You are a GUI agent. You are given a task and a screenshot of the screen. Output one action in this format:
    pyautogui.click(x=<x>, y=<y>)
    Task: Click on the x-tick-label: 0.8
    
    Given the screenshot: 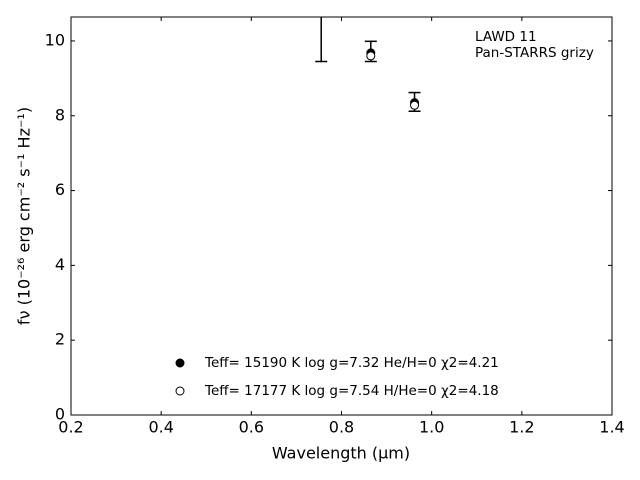 What is the action you would take?
    pyautogui.click(x=341, y=427)
    